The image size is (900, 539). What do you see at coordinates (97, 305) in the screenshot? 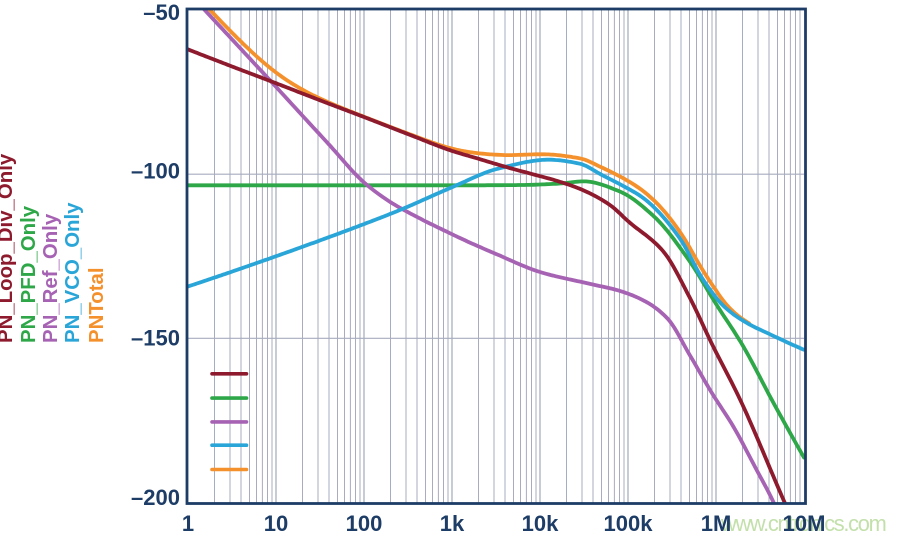
I see `svg-text: PNTotal` at bounding box center [97, 305].